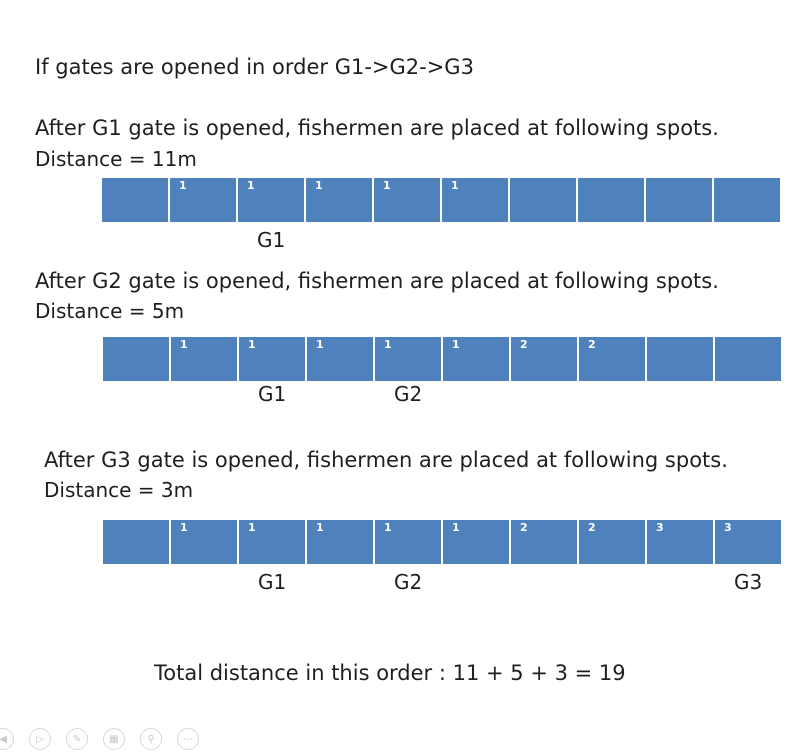  Describe the element at coordinates (119, 490) in the screenshot. I see `section-3-distance: Distance = 3m` at that location.